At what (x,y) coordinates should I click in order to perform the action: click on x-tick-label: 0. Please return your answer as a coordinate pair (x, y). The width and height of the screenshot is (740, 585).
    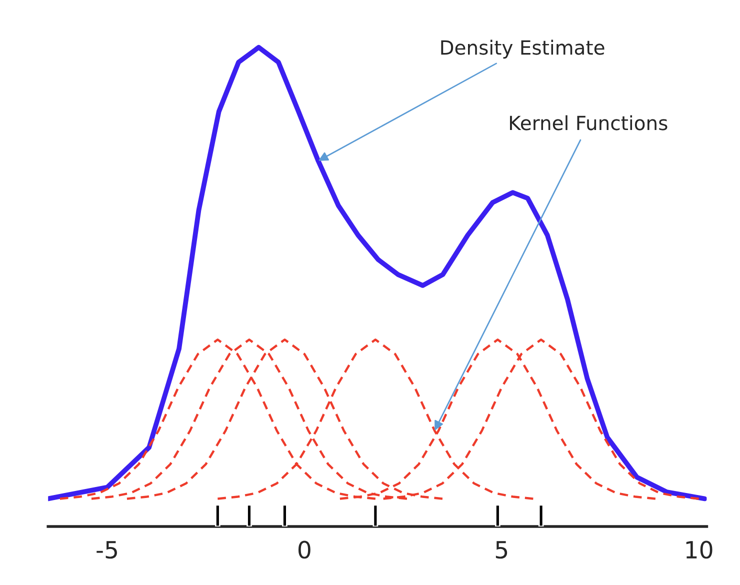
    Looking at the image, I should click on (304, 549).